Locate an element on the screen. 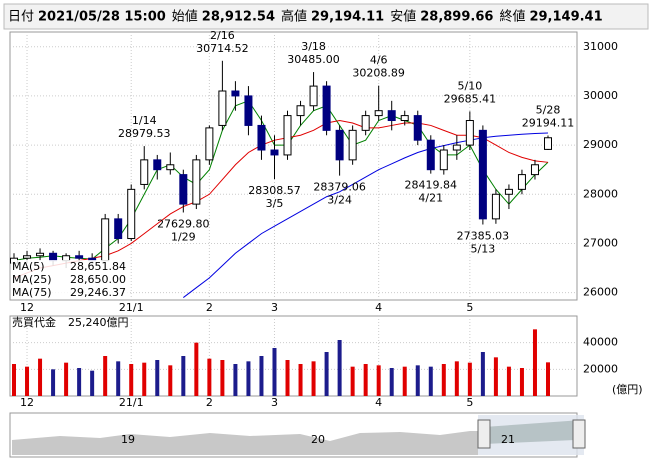 This screenshot has width=653, height=470. annotation-date: 3/24 is located at coordinates (339, 200).